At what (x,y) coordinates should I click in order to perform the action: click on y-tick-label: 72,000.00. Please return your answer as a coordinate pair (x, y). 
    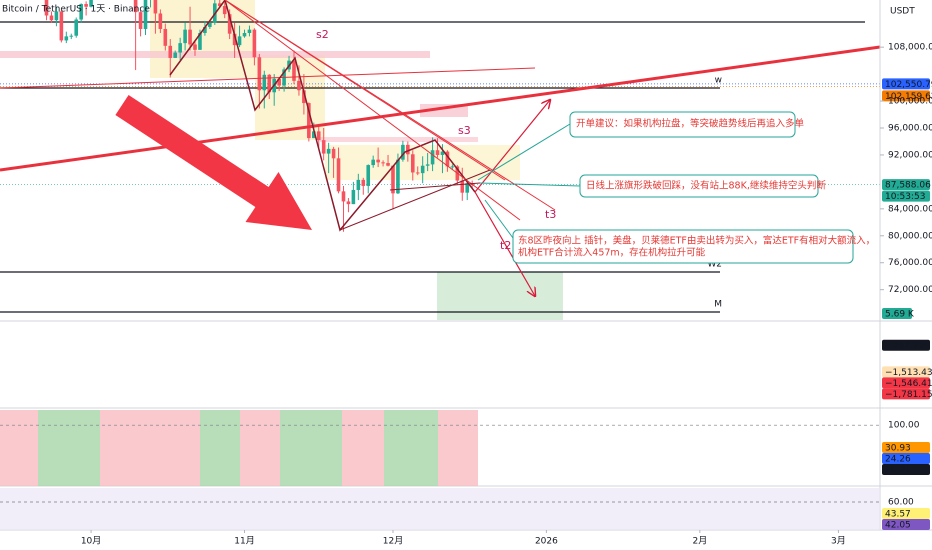
    Looking at the image, I should click on (910, 290).